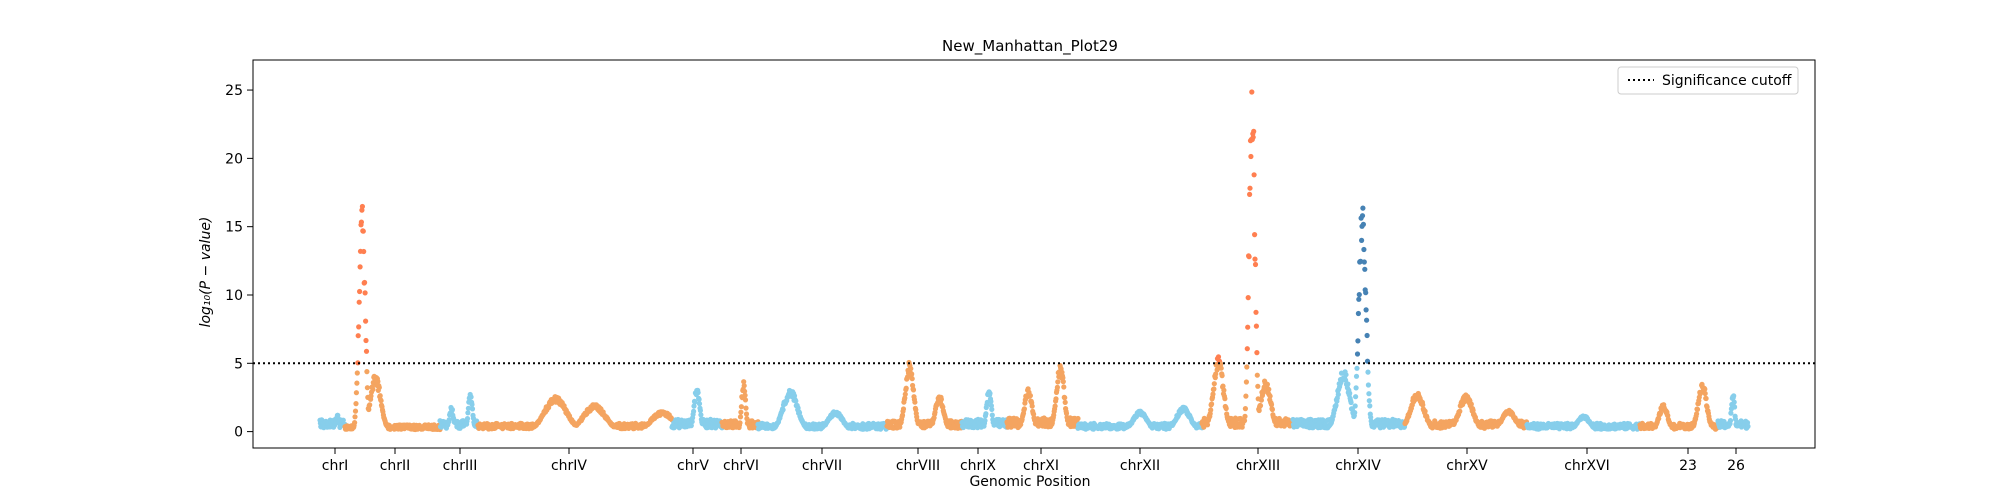 This screenshot has height=504, width=2000. Describe the element at coordinates (1030, 46) in the screenshot. I see `chart-title: New_Manhattan_Plot29` at that location.